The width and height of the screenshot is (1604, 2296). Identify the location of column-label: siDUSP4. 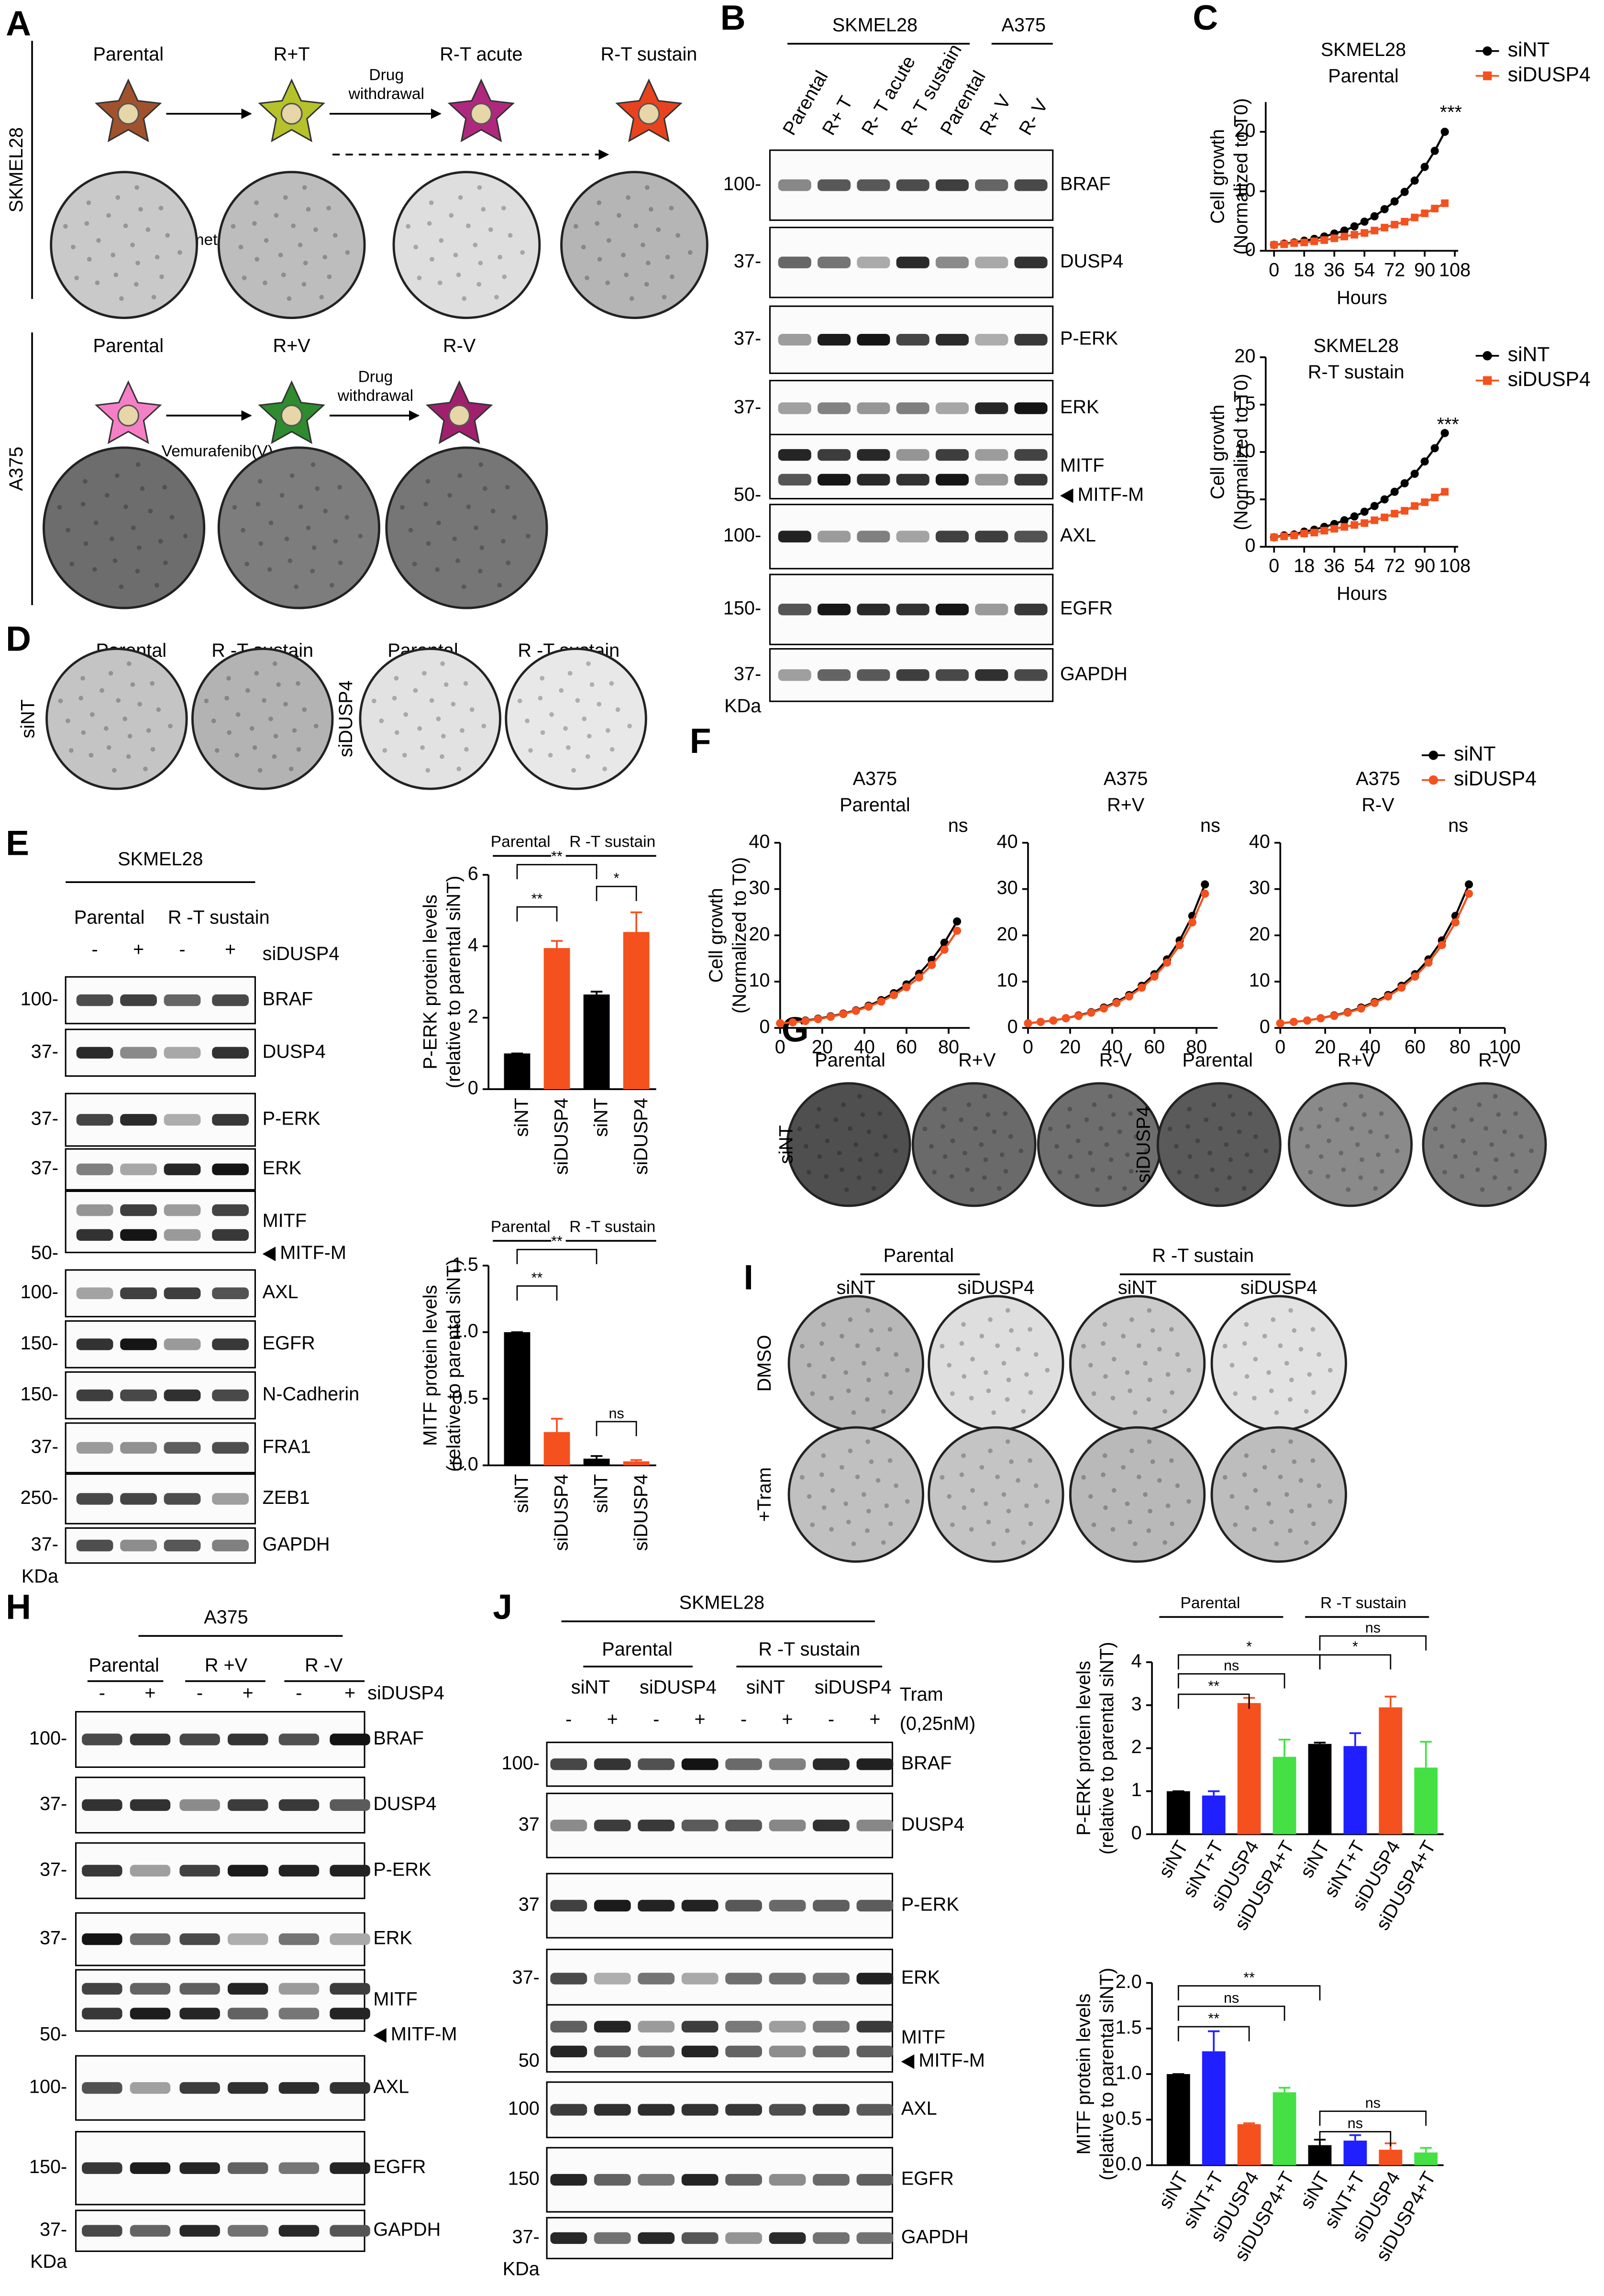
(996, 1287).